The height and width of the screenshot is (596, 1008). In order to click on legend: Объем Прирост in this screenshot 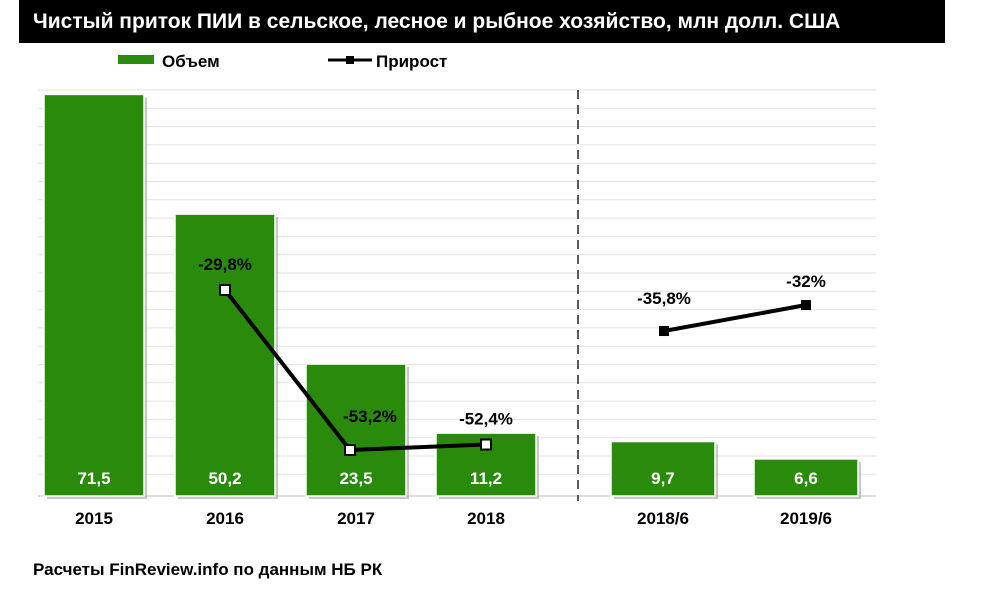, I will do `click(282, 61)`.